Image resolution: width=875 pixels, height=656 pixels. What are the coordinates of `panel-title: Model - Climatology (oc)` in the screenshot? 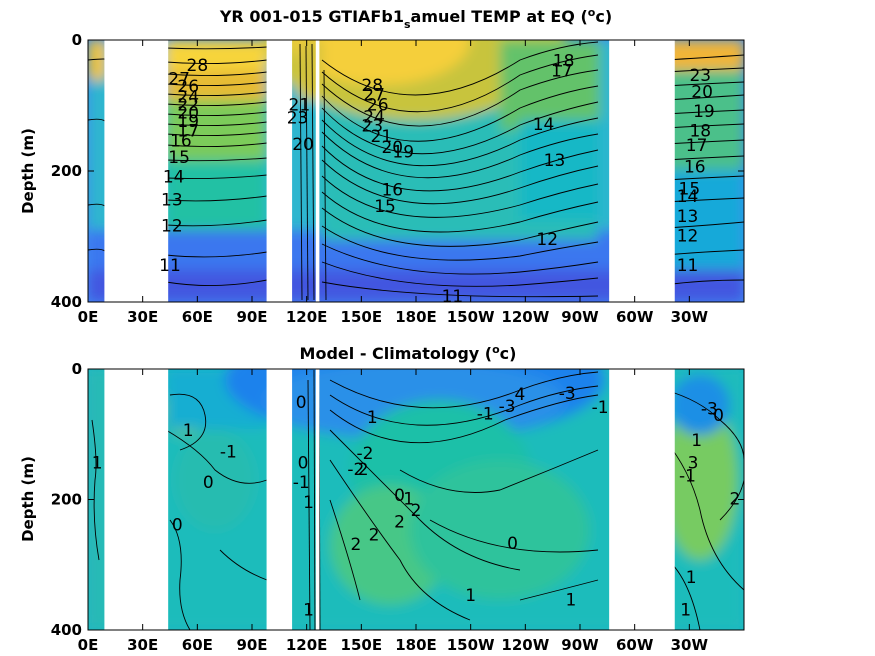 It's located at (408, 353).